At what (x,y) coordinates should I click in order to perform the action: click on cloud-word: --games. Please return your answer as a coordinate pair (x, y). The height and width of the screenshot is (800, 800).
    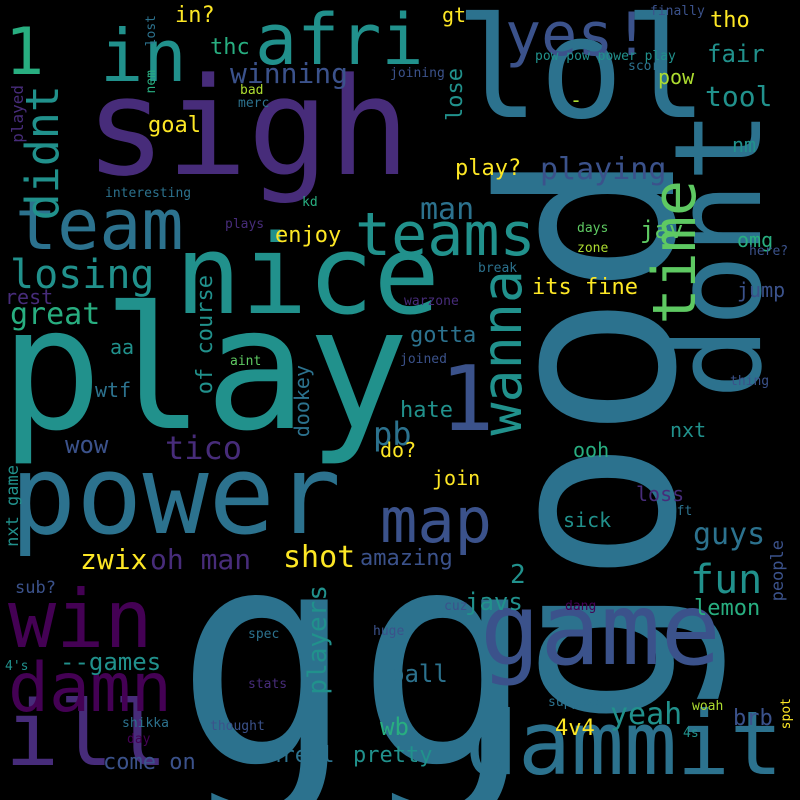
    Looking at the image, I should click on (111, 662).